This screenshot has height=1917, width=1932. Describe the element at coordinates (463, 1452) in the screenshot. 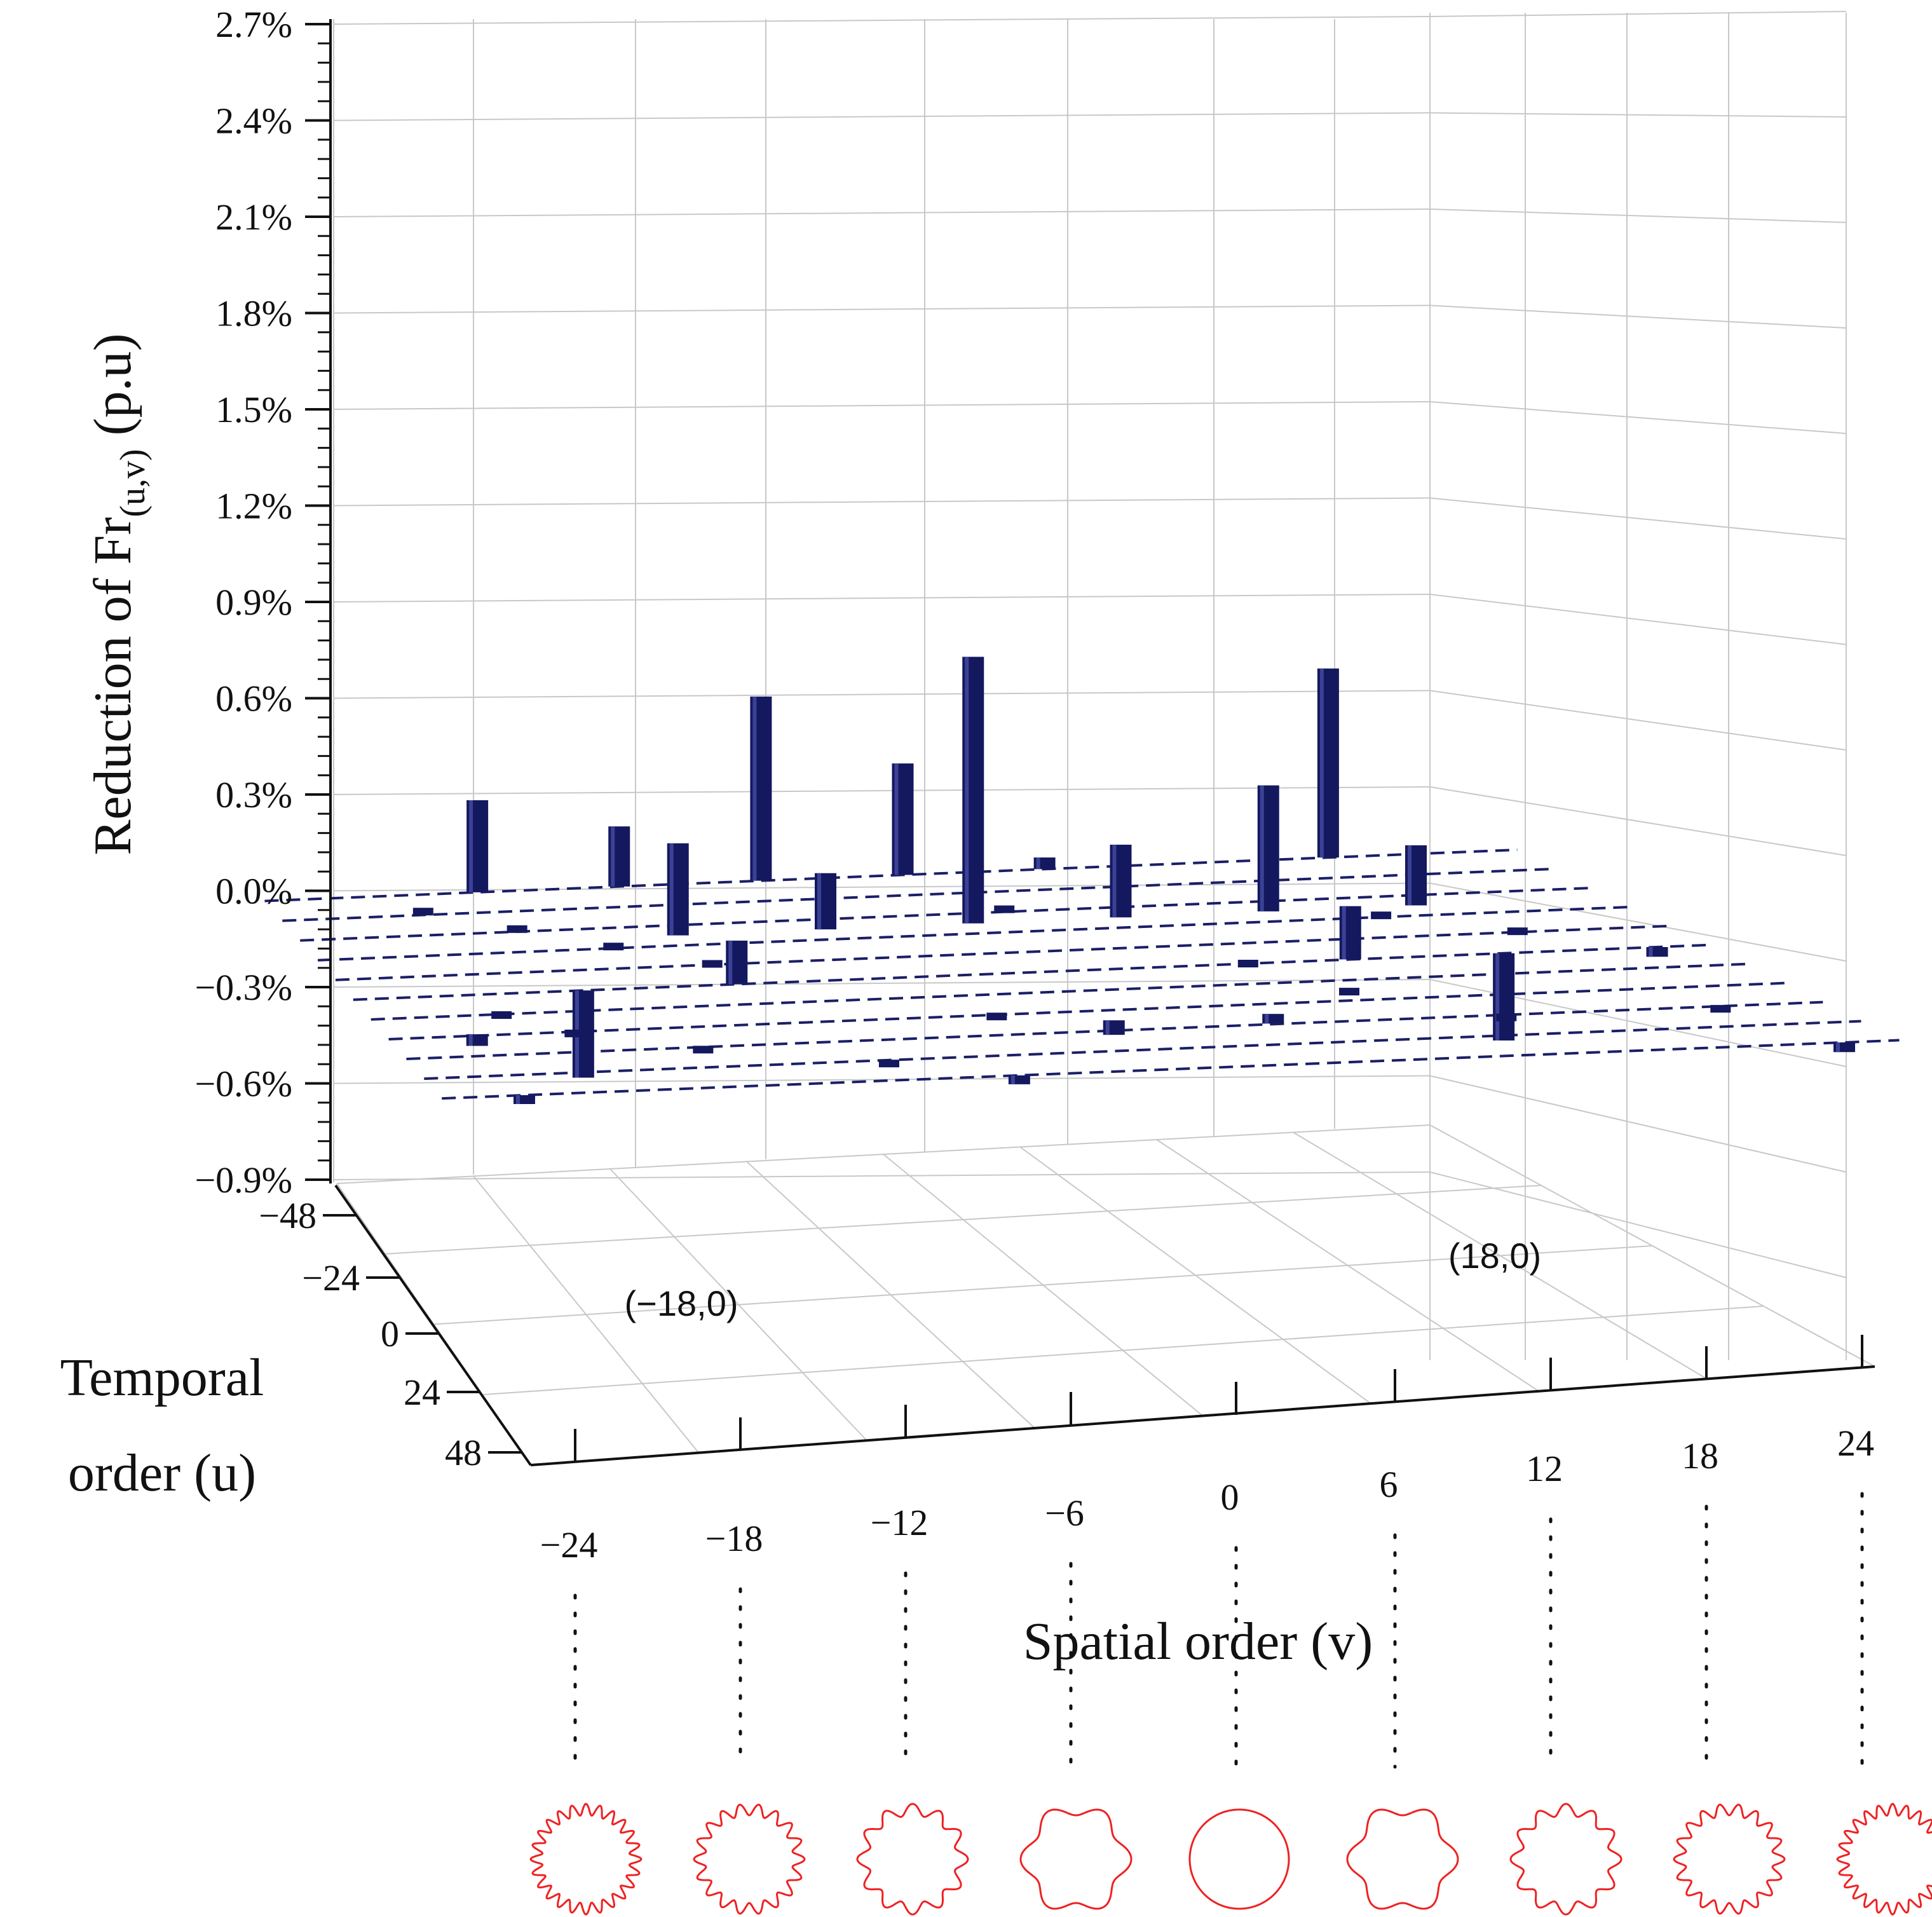

I see `temporal-tick-label: 48` at that location.